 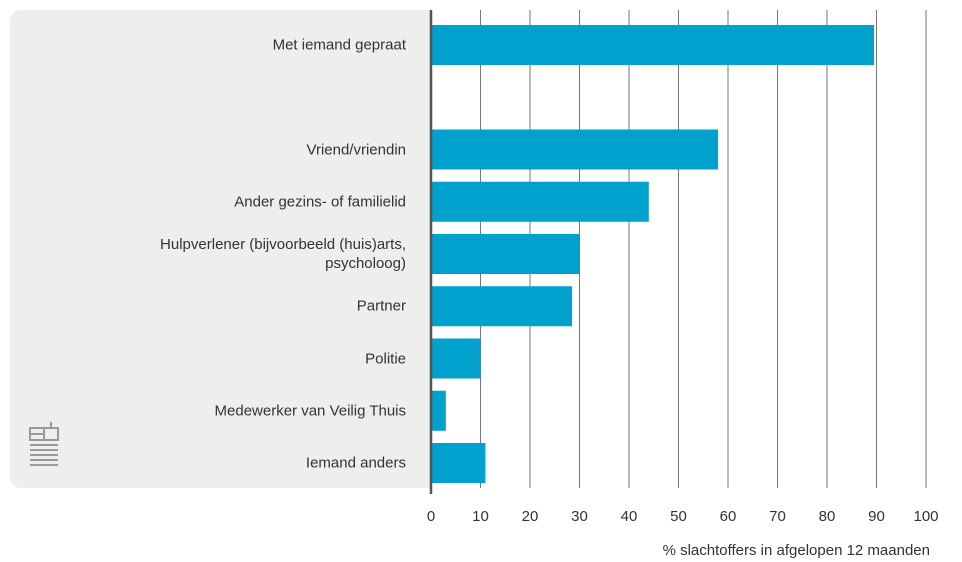 What do you see at coordinates (827, 516) in the screenshot?
I see `x-tick-label: 80` at bounding box center [827, 516].